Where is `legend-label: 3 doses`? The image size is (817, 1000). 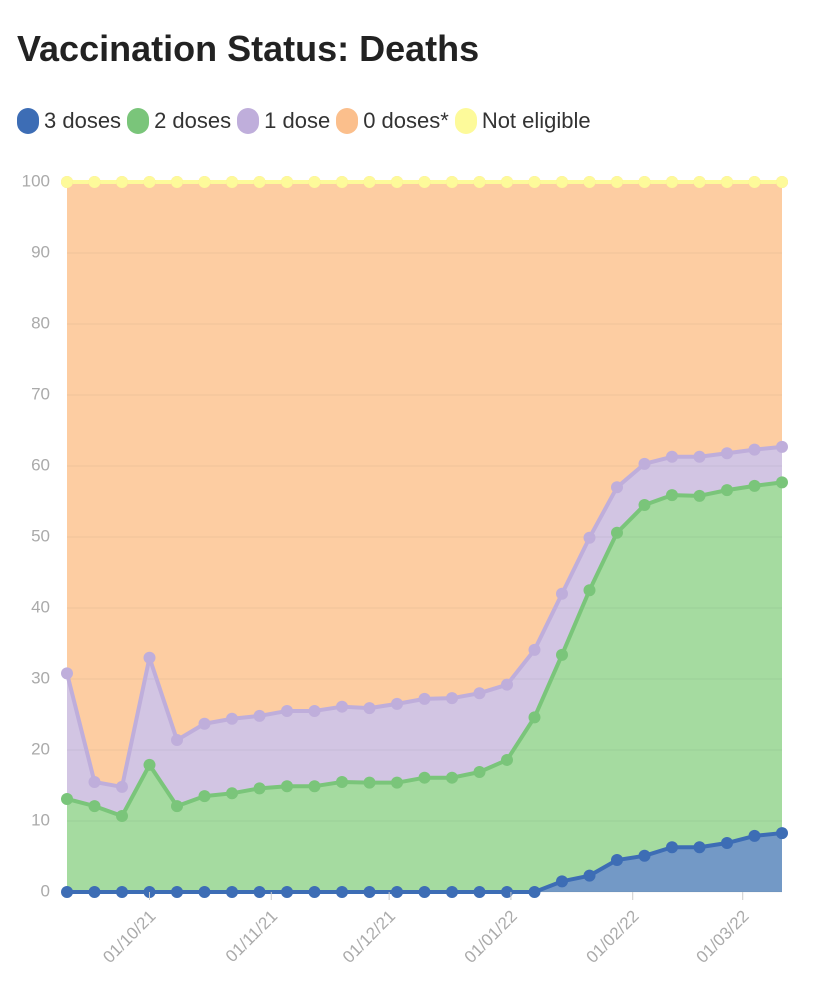
legend-label: 3 doses is located at coordinates (83, 120).